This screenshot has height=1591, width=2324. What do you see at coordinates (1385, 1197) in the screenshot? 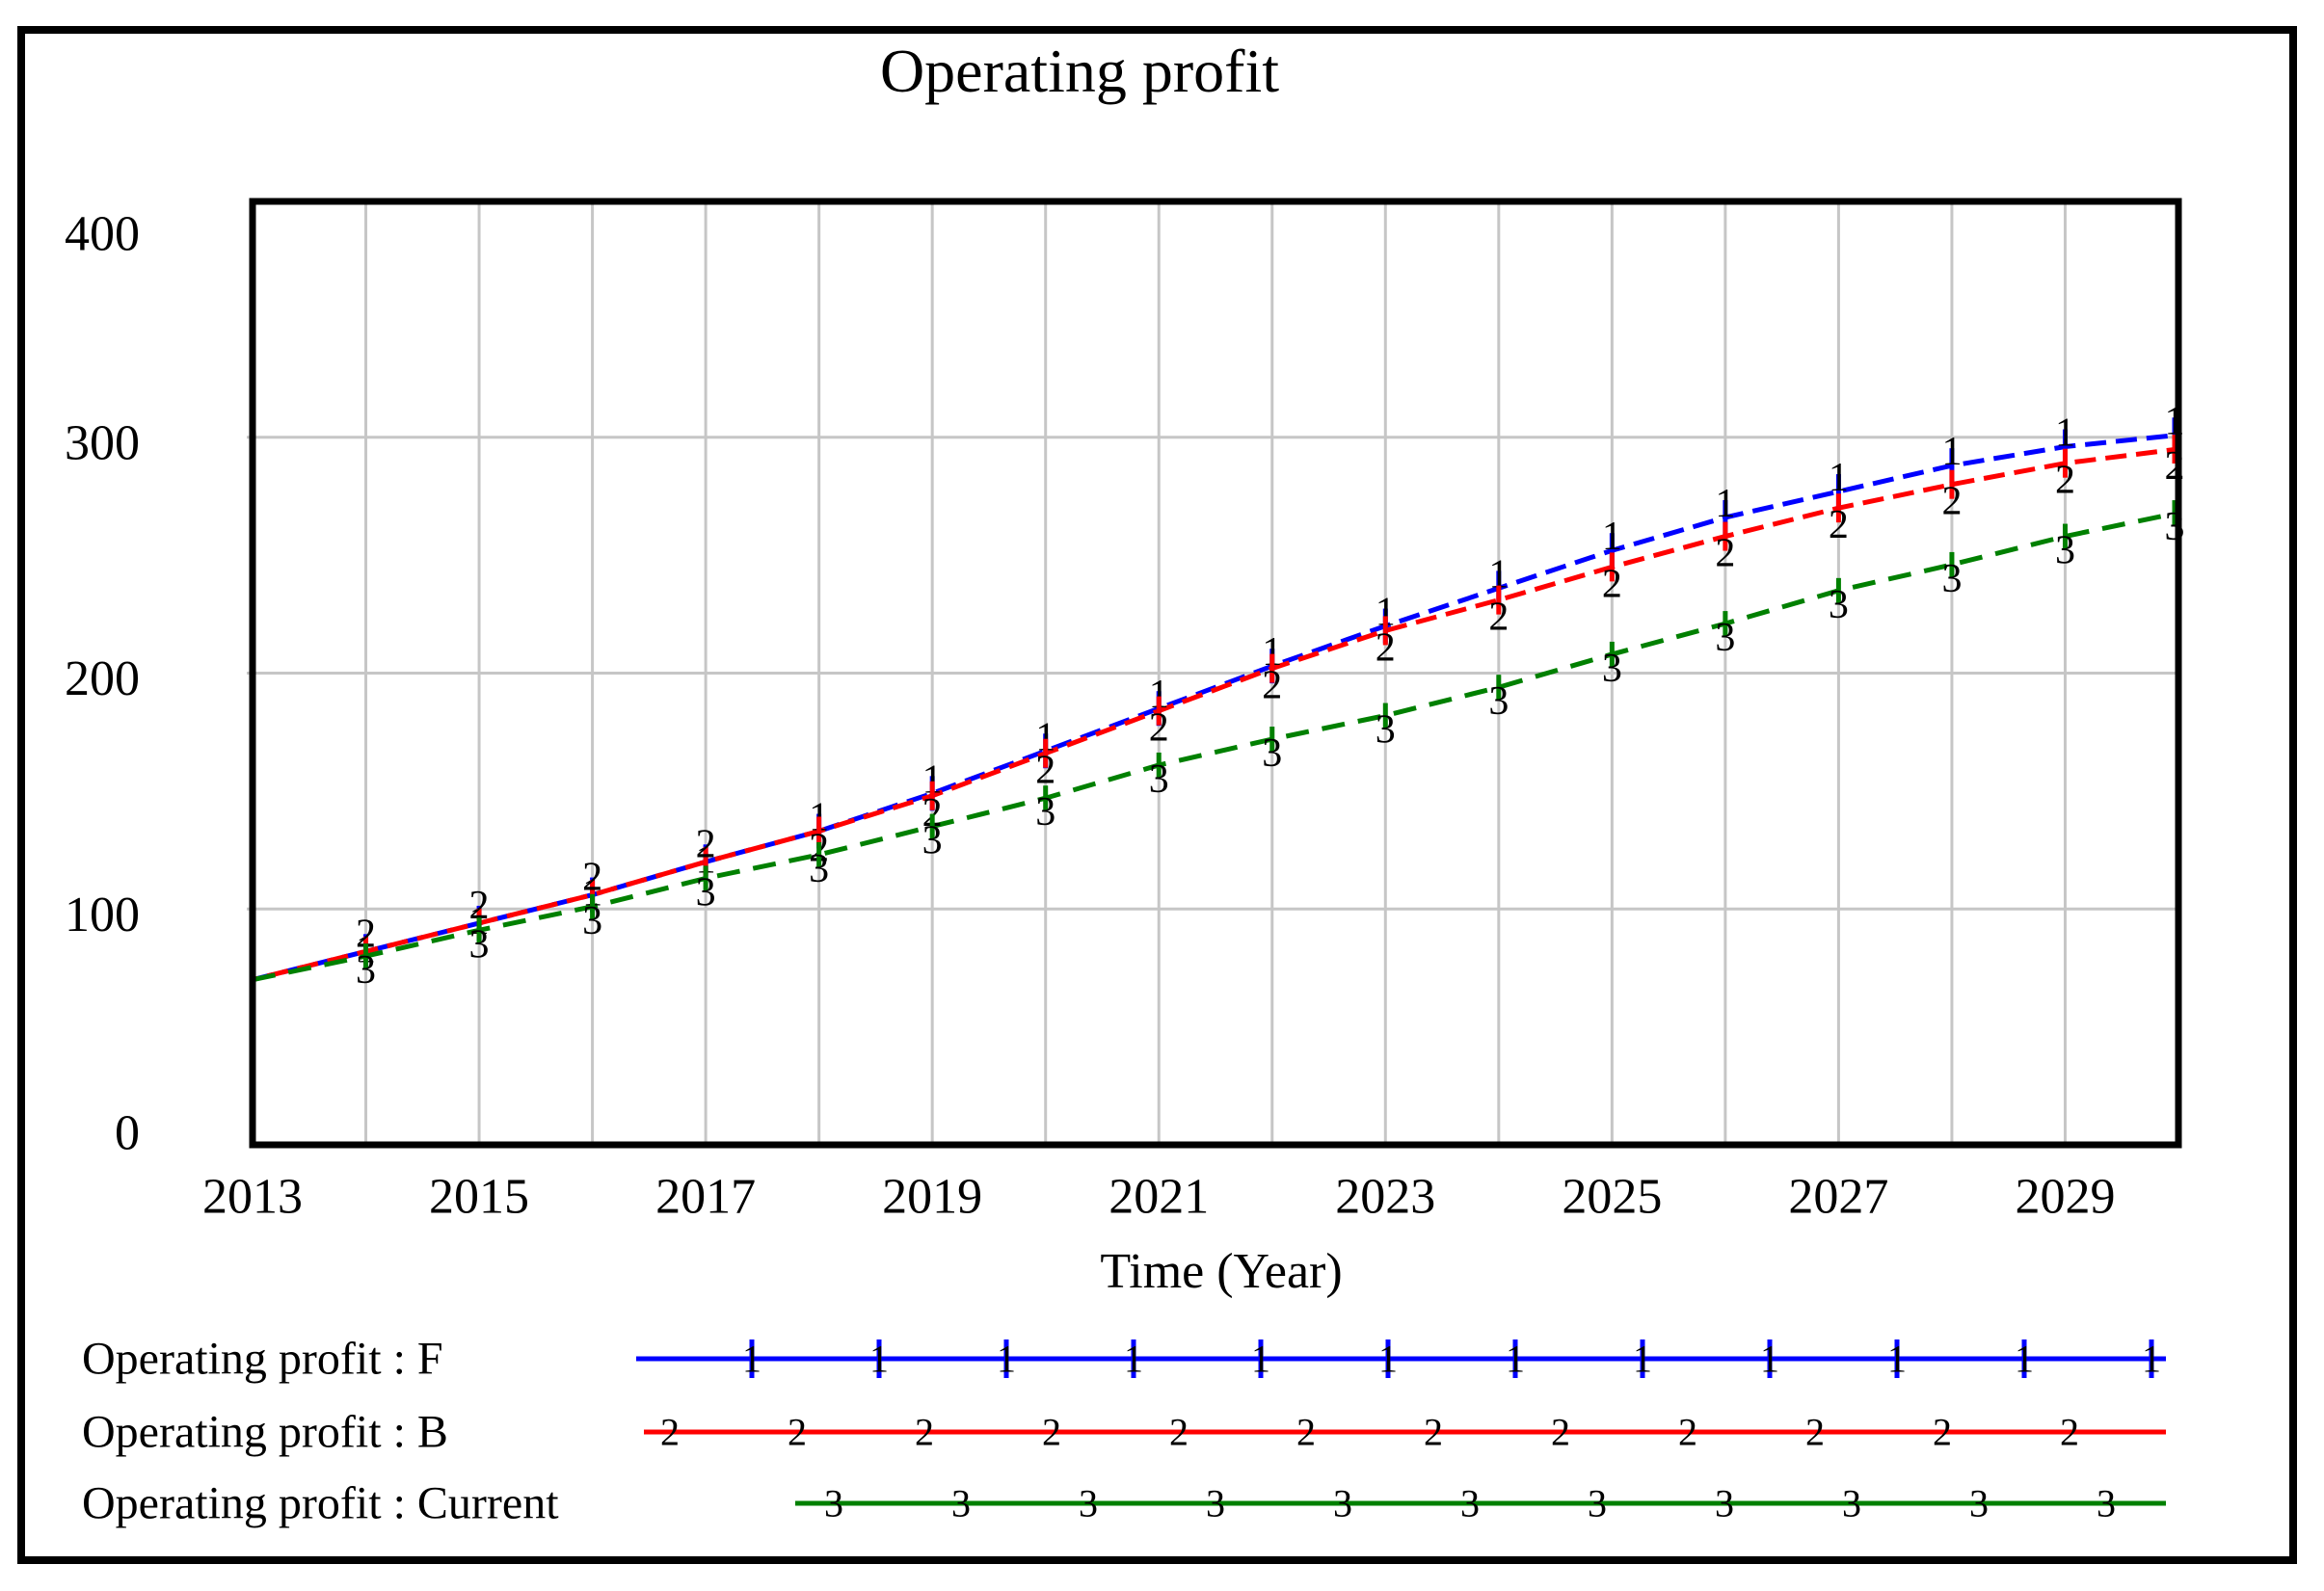
I see `x-tick-label: 2023` at bounding box center [1385, 1197].